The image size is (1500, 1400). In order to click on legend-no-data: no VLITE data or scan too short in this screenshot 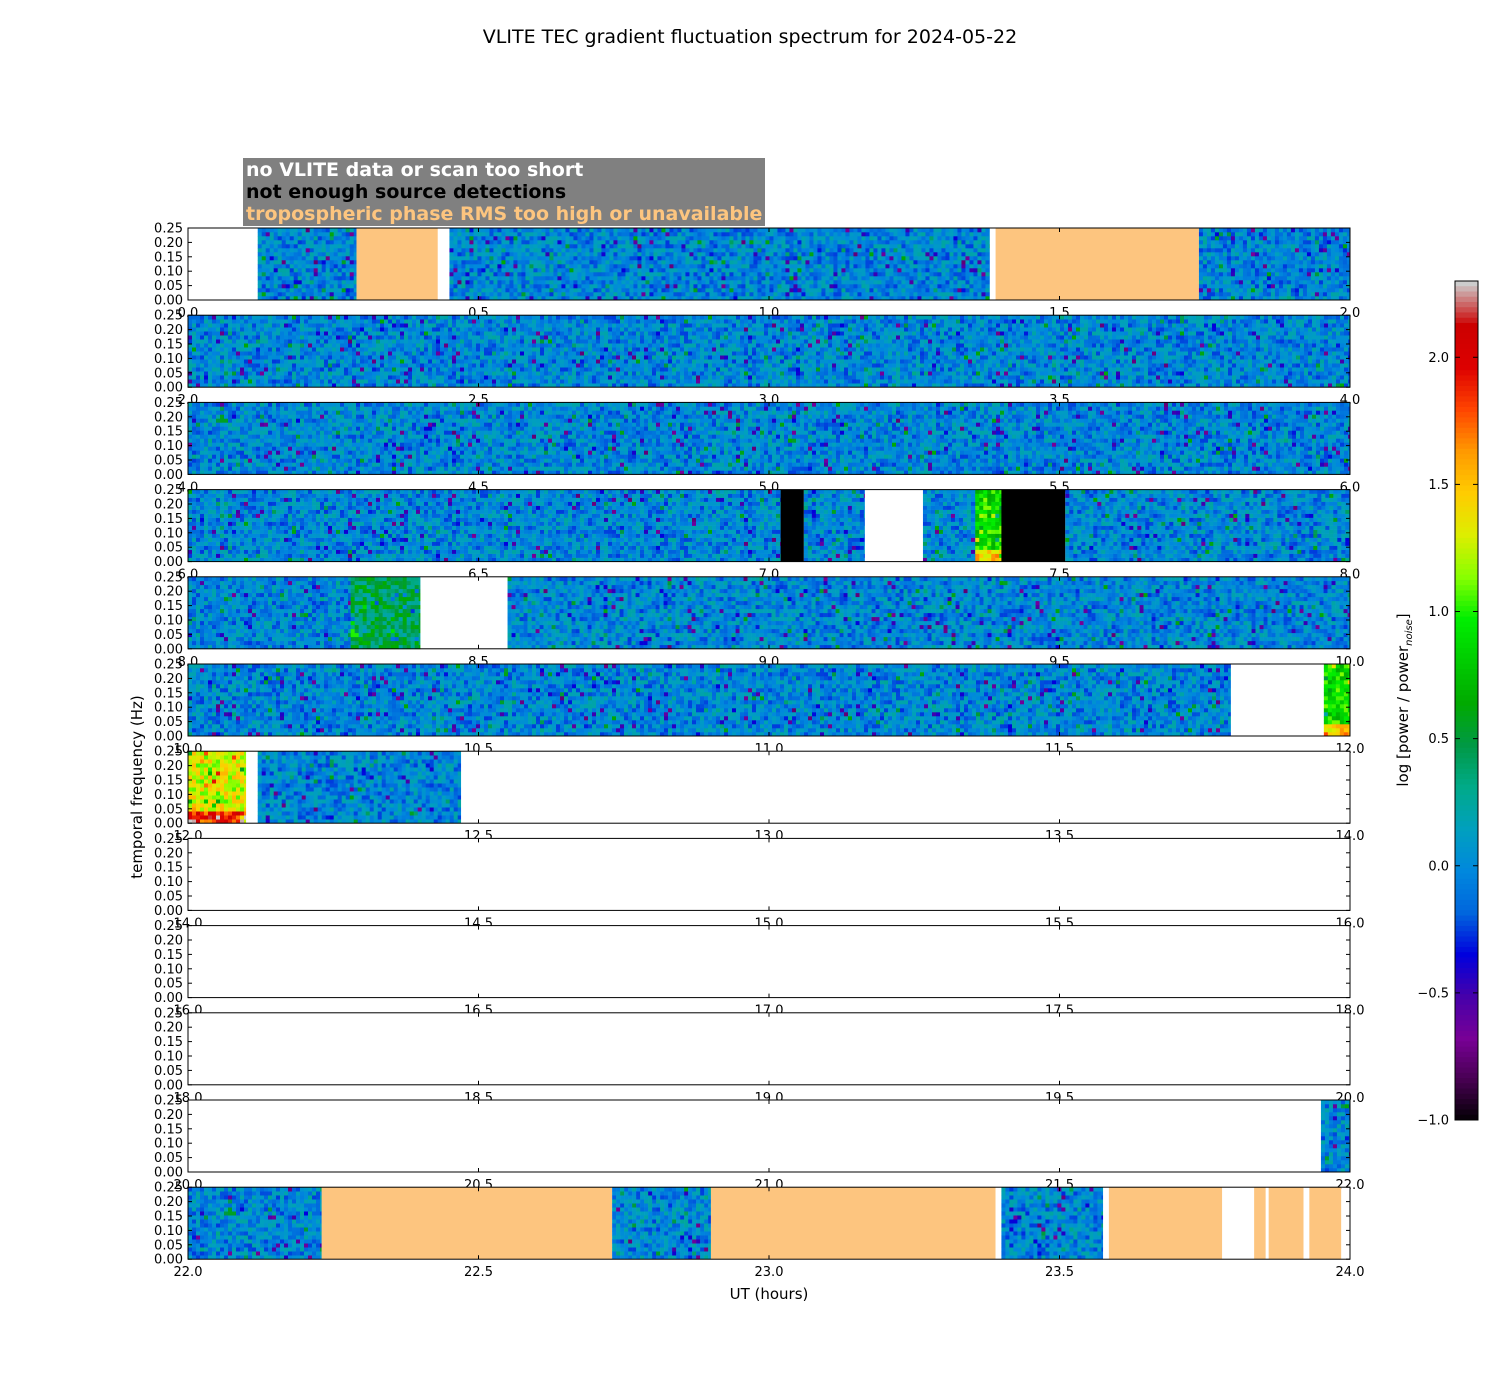, I will do `click(504, 170)`.